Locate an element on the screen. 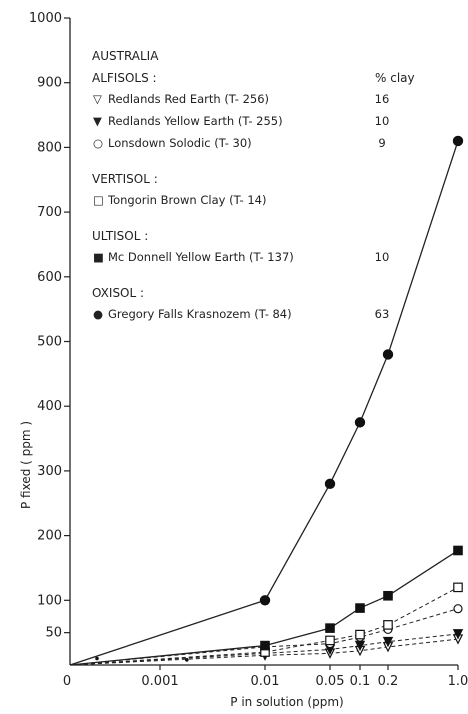  legend-group-title: VERTISOL : is located at coordinates (125, 179).